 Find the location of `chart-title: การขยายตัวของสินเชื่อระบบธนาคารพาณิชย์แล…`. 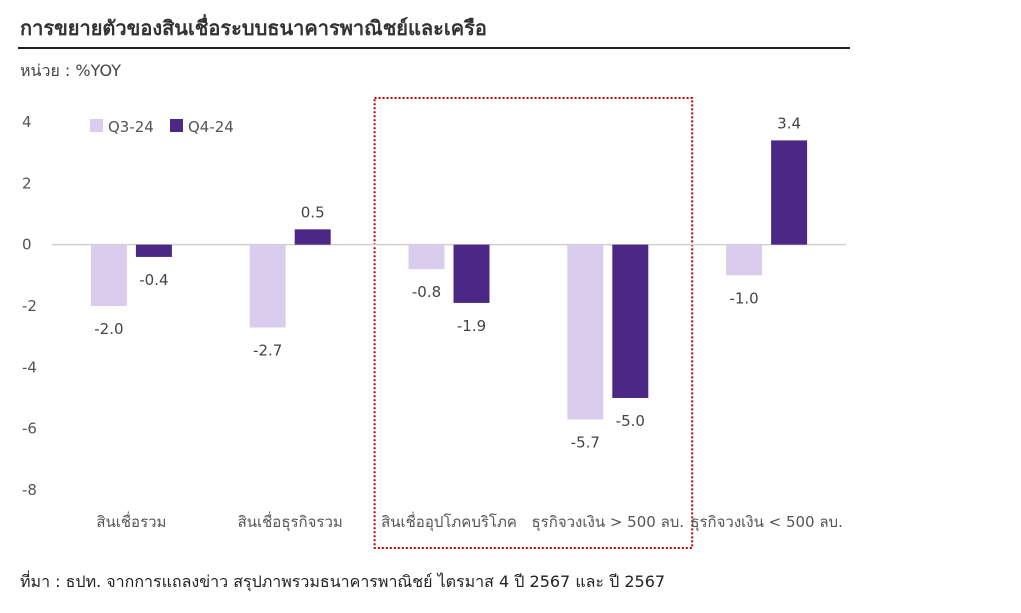

chart-title: การขยายตัวของสินเชื่อระบบธนาคารพาณิชย์แล… is located at coordinates (253, 28).